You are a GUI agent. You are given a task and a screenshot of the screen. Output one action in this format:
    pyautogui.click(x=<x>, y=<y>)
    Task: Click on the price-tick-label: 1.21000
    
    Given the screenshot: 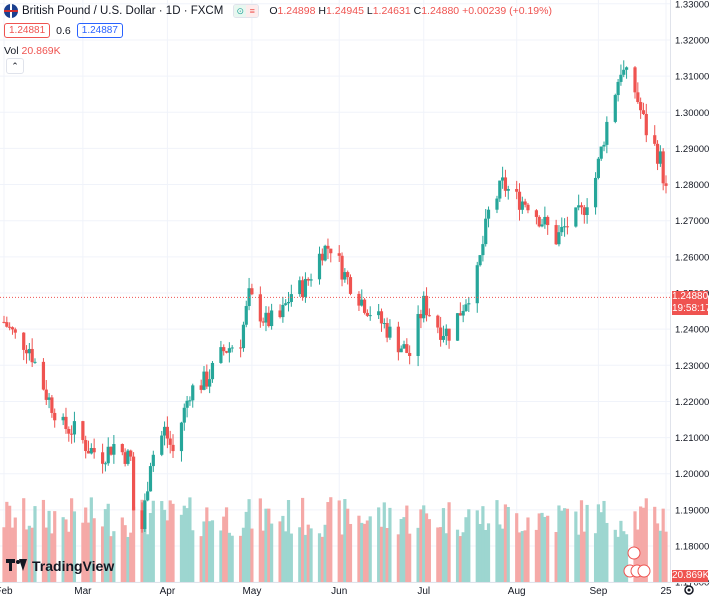 What is the action you would take?
    pyautogui.click(x=692, y=438)
    